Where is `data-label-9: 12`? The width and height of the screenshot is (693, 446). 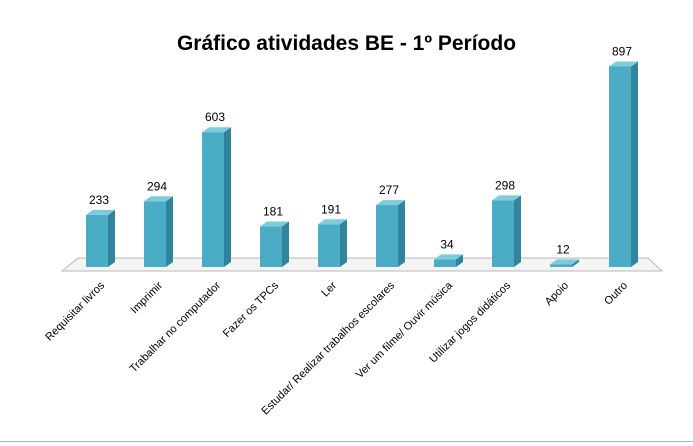 data-label-9: 12 is located at coordinates (563, 249).